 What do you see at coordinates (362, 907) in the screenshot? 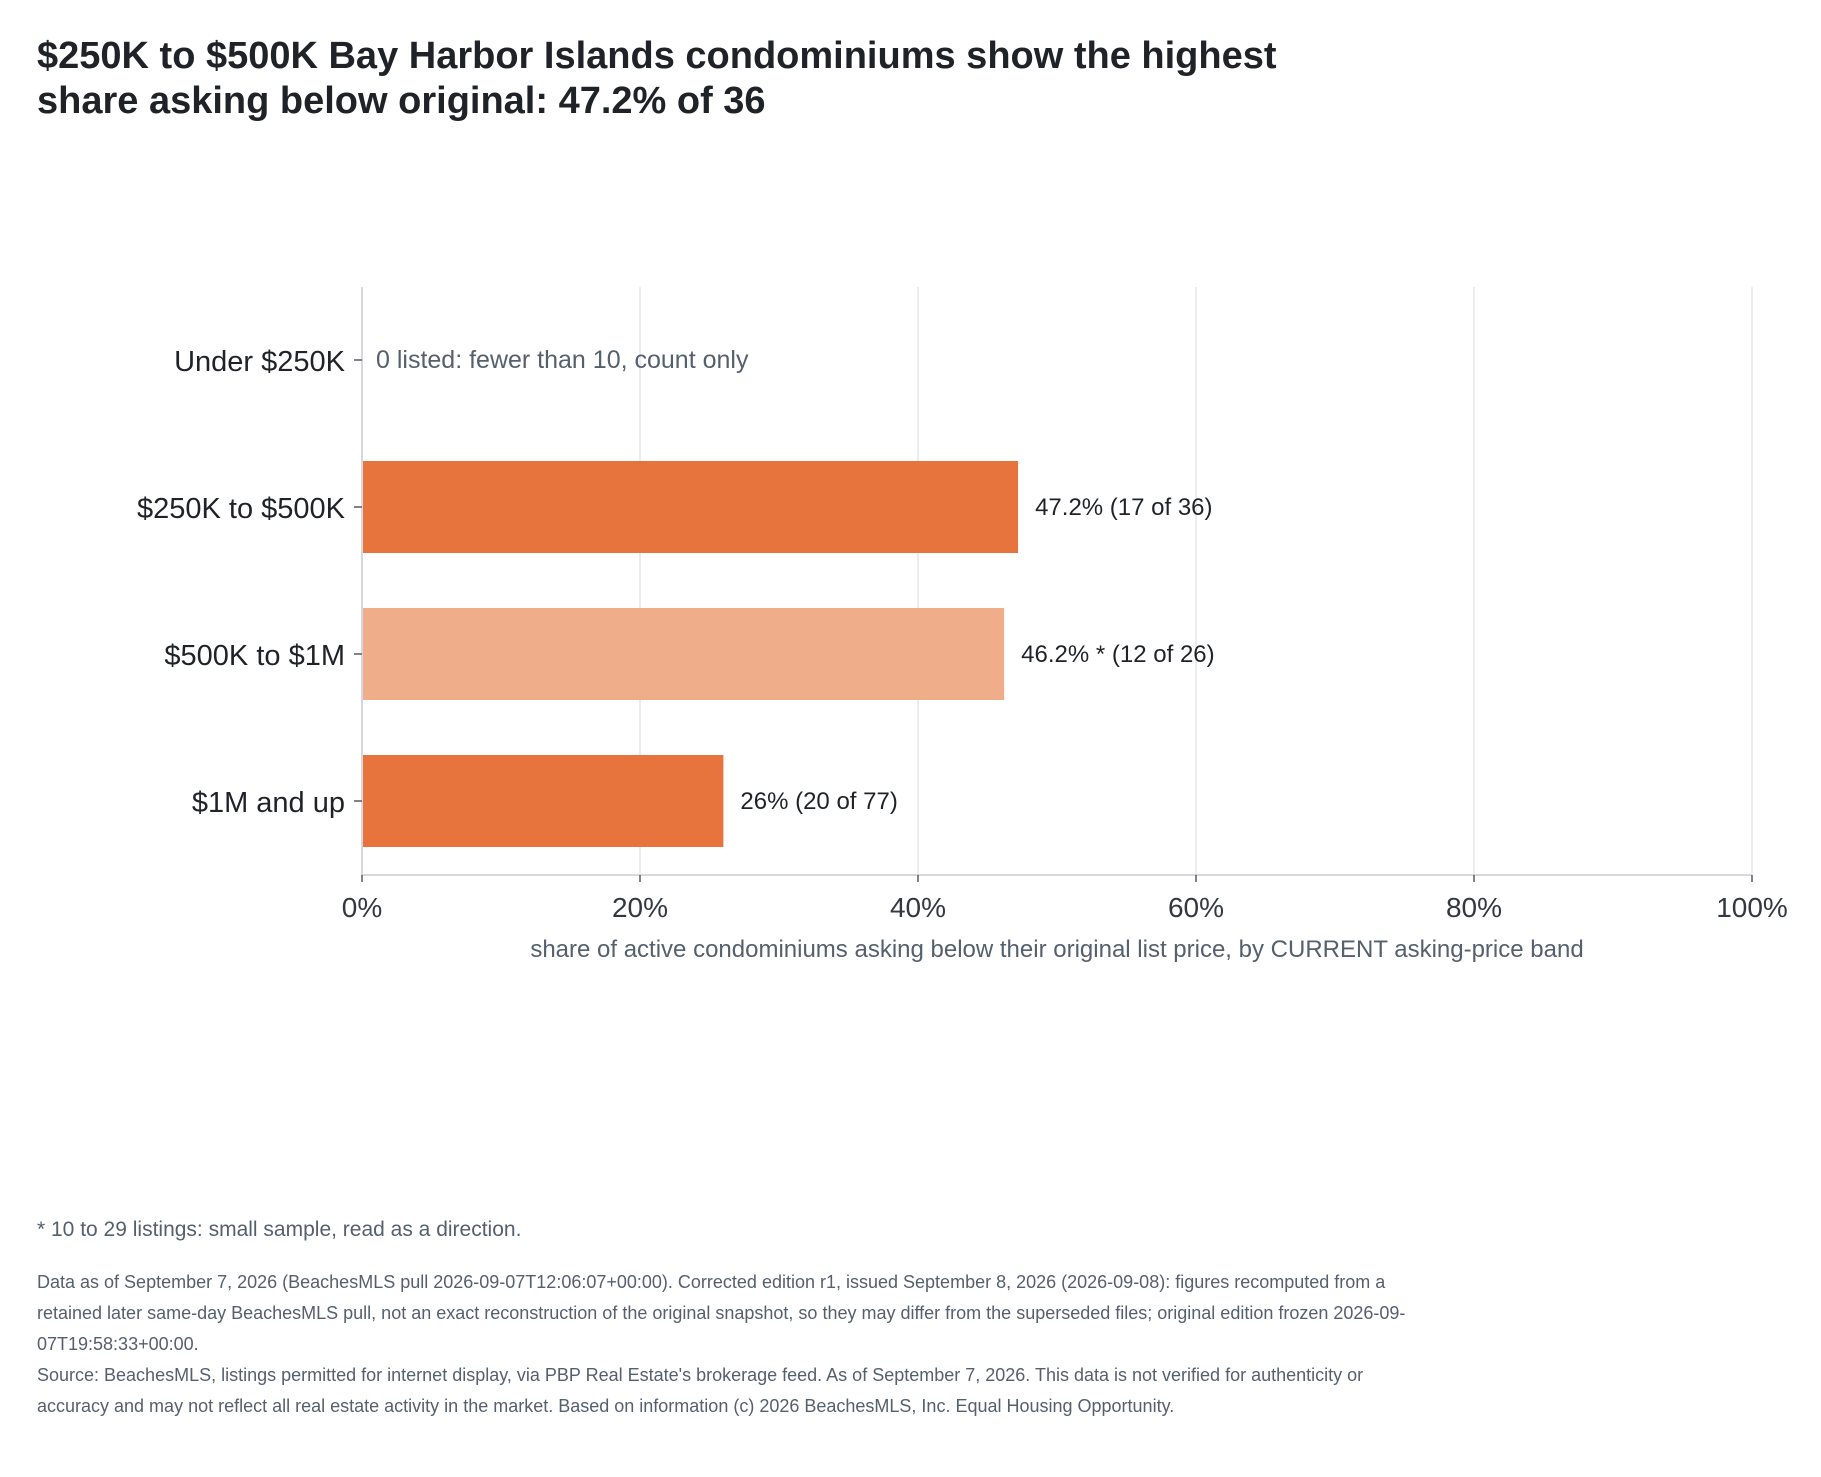
I see `x-tick-label: 0%` at bounding box center [362, 907].